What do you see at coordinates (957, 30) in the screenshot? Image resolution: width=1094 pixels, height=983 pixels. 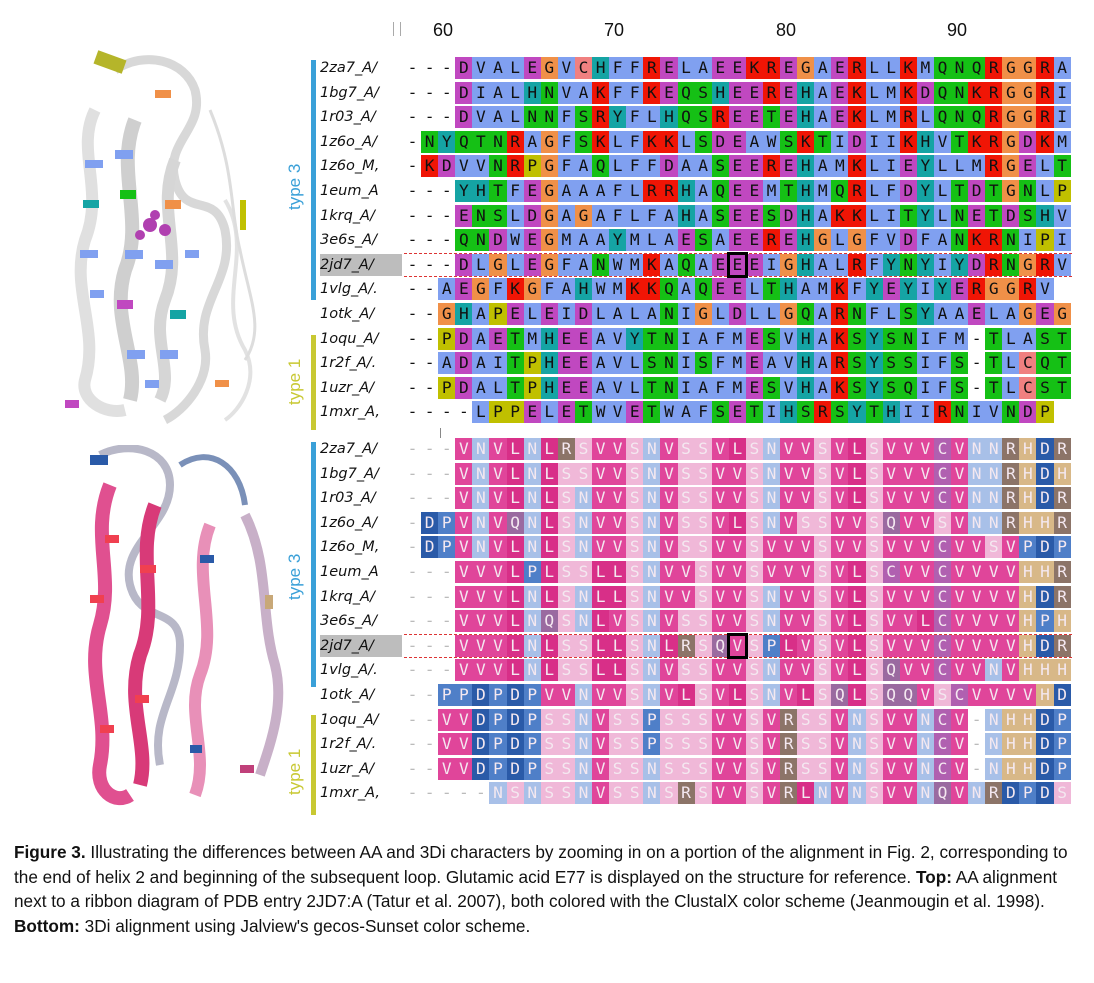 I see `ruler-tick-90: 90` at bounding box center [957, 30].